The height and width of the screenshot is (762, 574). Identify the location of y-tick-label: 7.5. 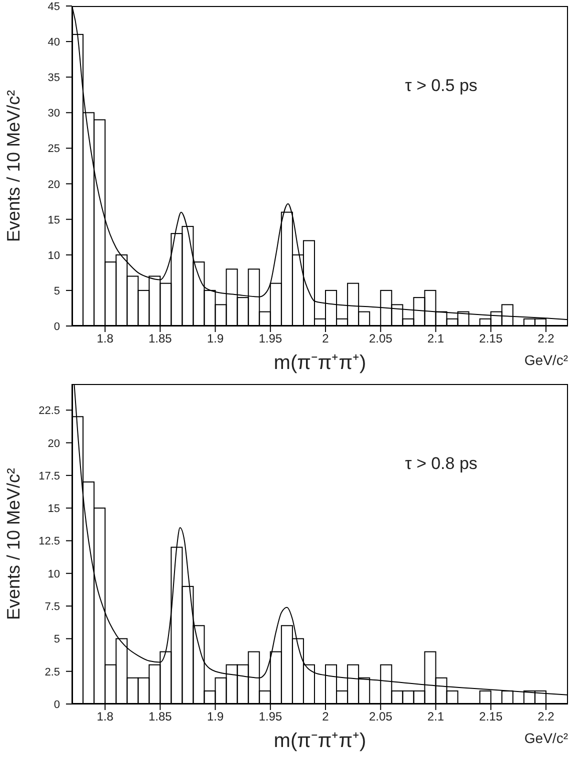
(52, 607).